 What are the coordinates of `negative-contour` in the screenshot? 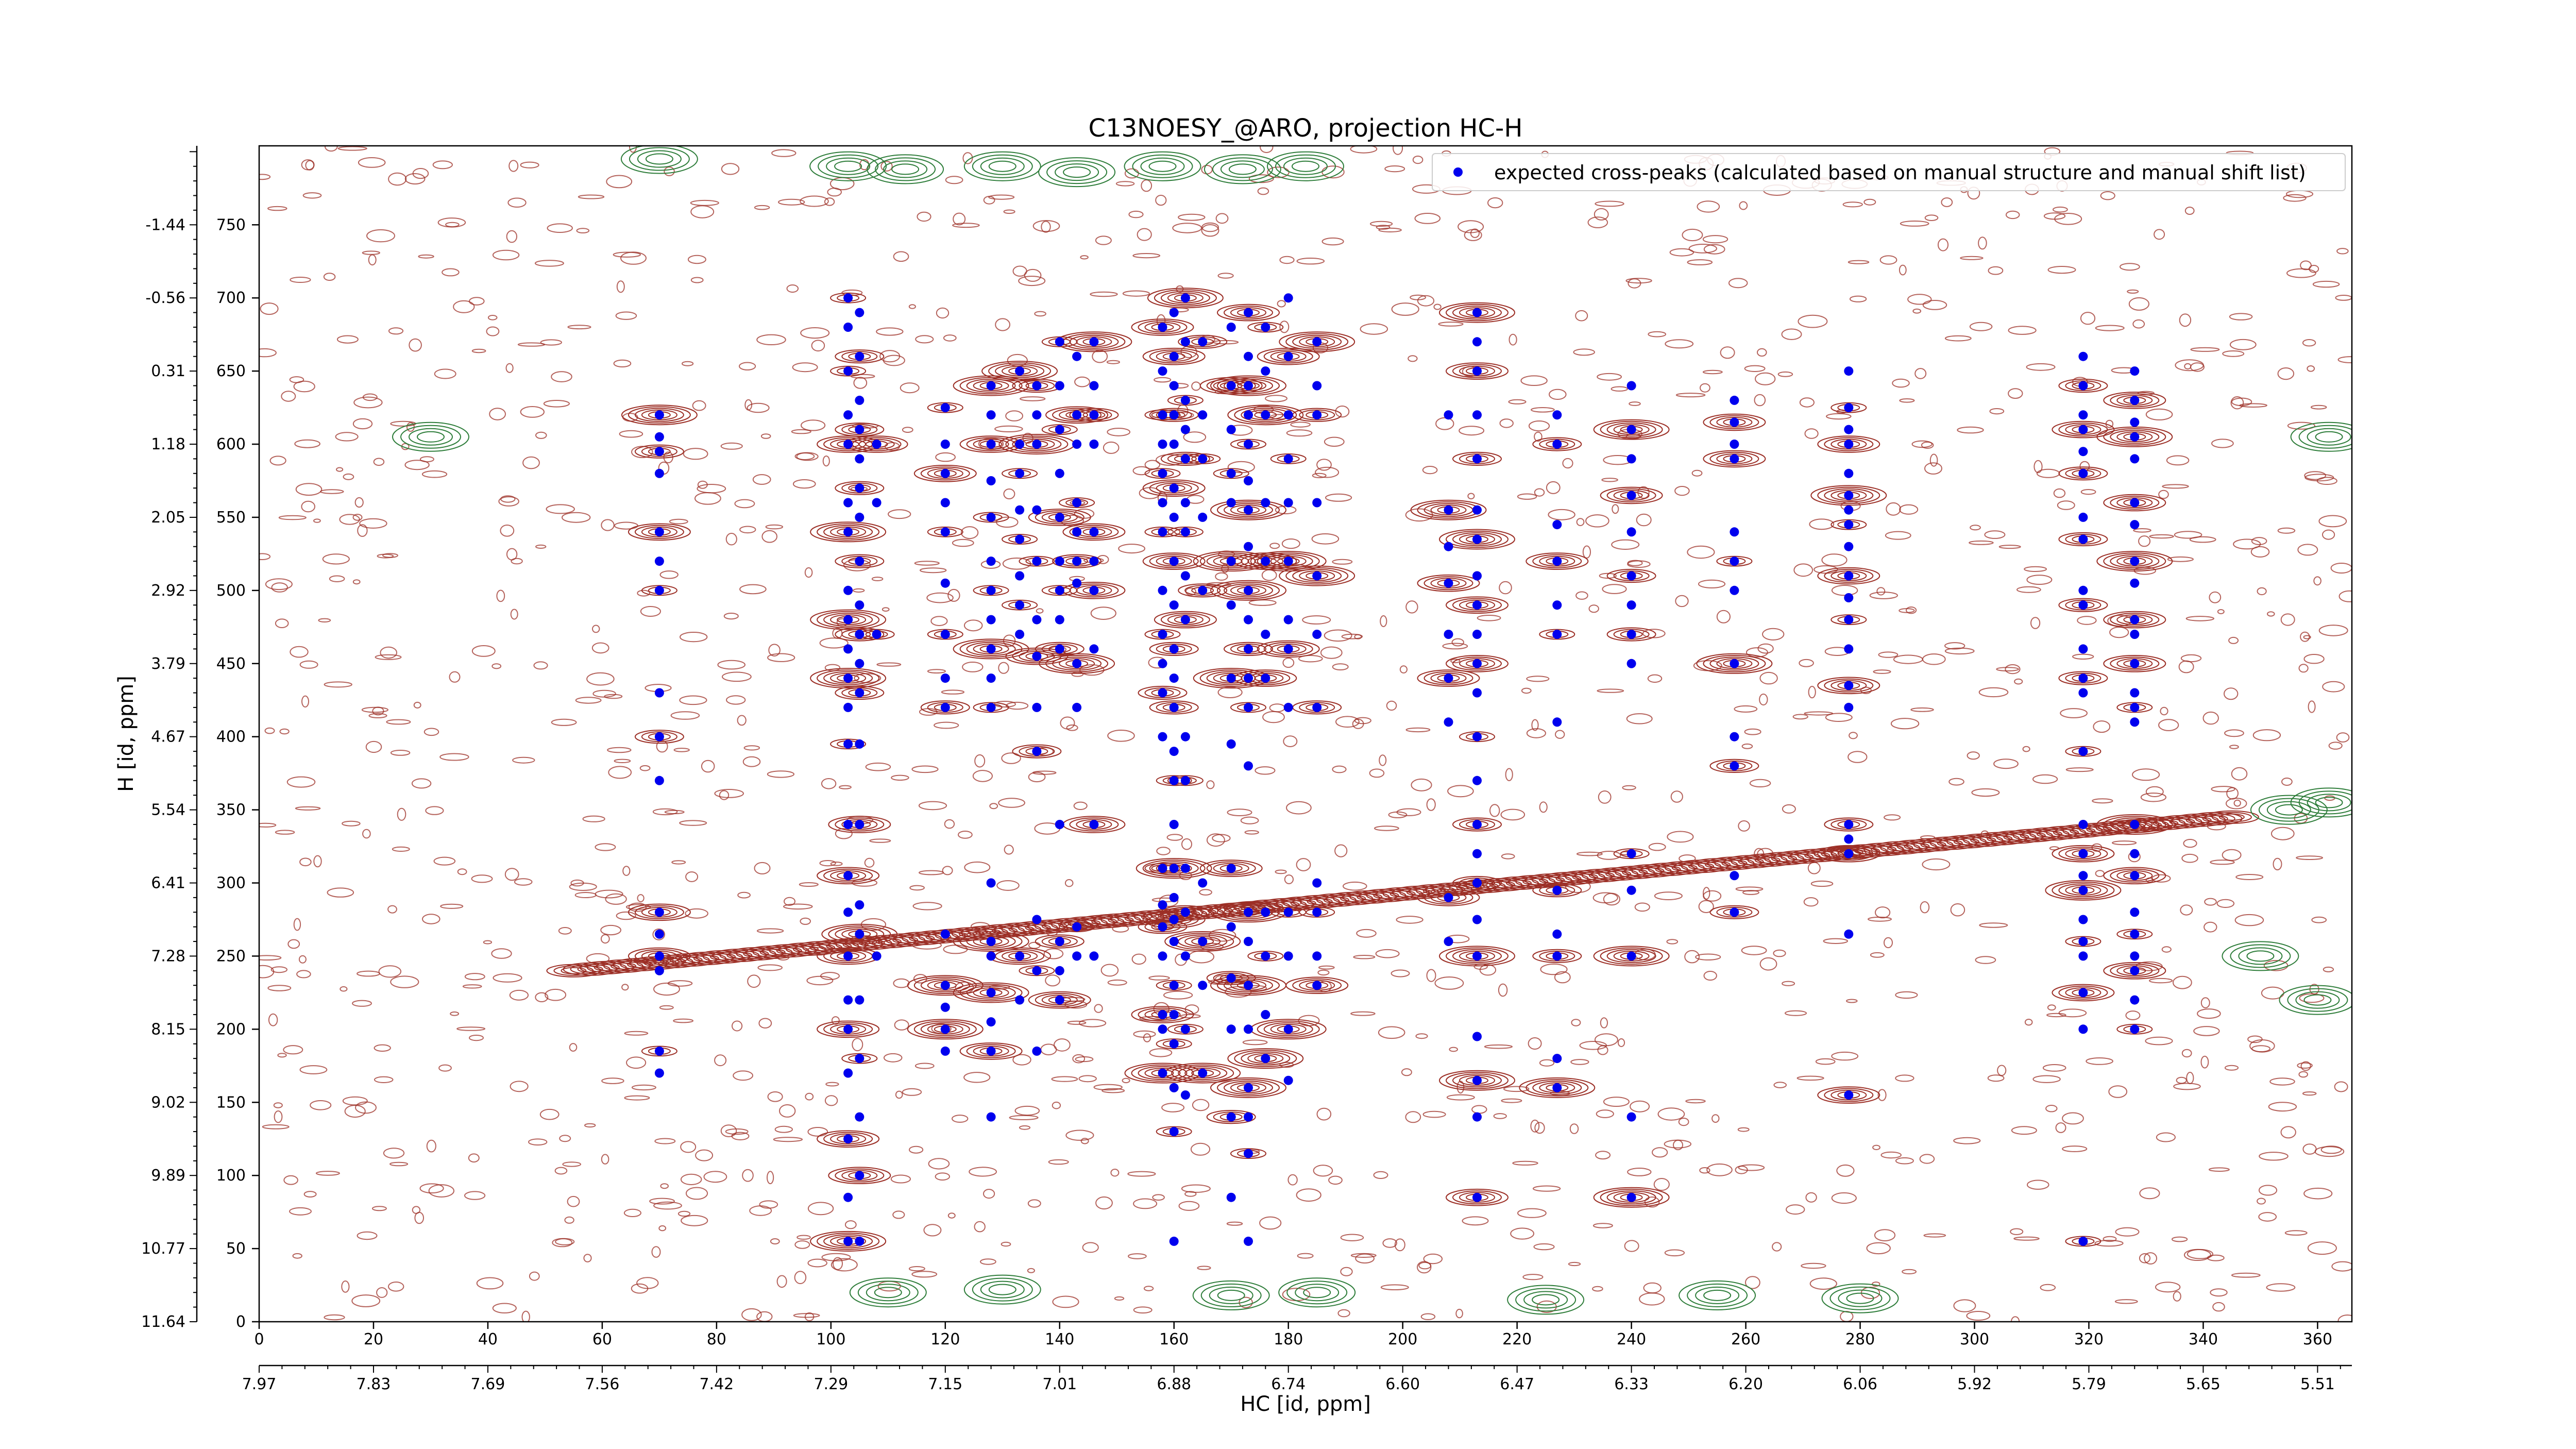 It's located at (888, 1292).